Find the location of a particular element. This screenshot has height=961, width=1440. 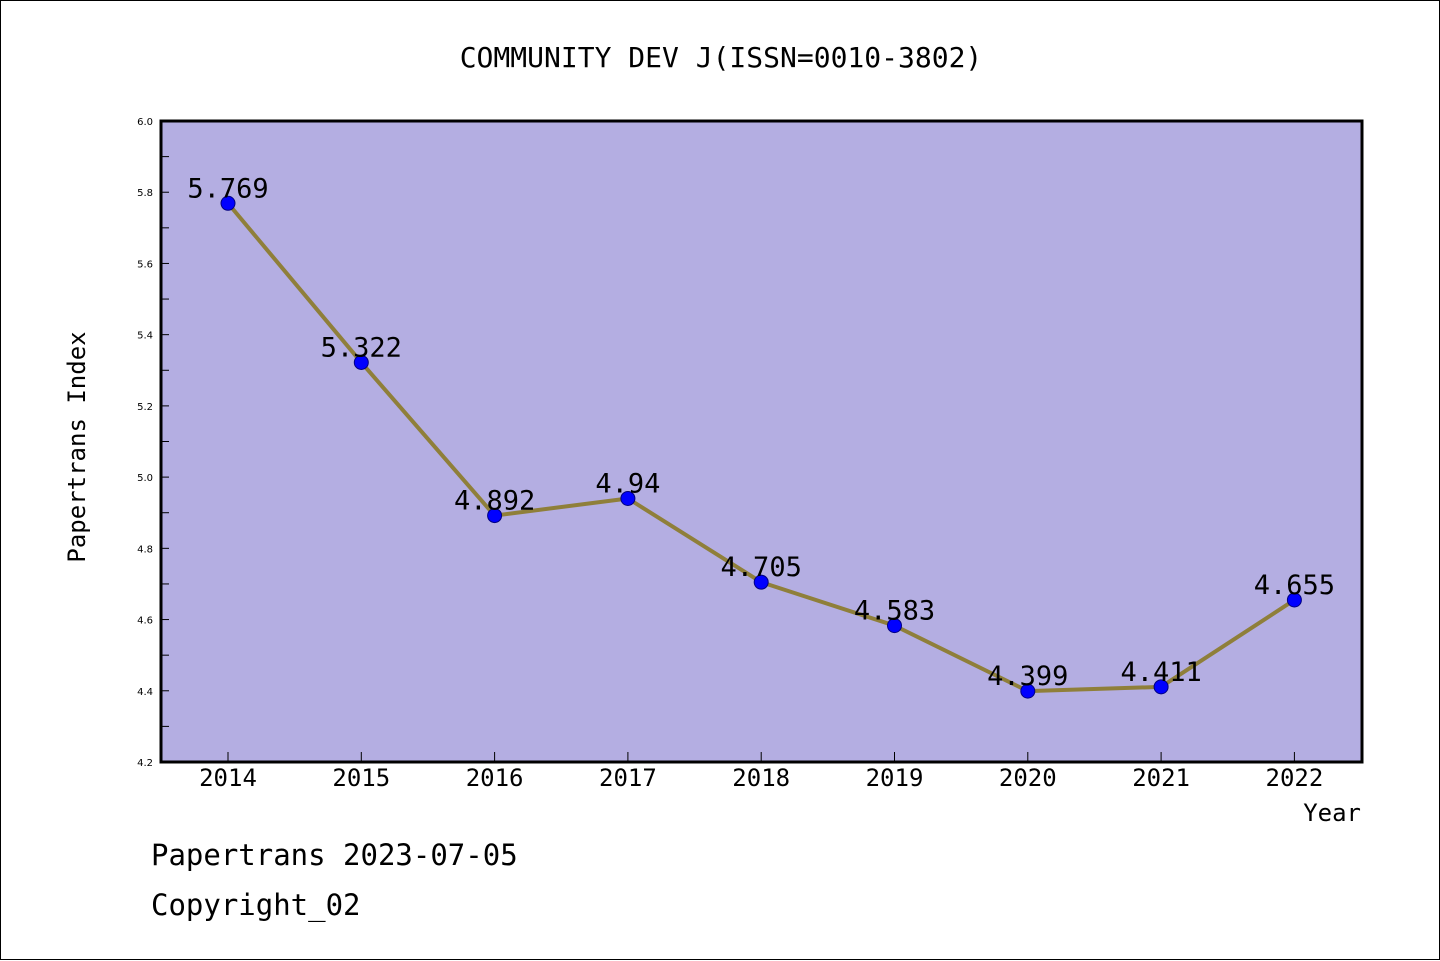

x-axis: 2014 2015 2016 2017 2018 2019 2020 2021 2022 is located at coordinates (761, 772).